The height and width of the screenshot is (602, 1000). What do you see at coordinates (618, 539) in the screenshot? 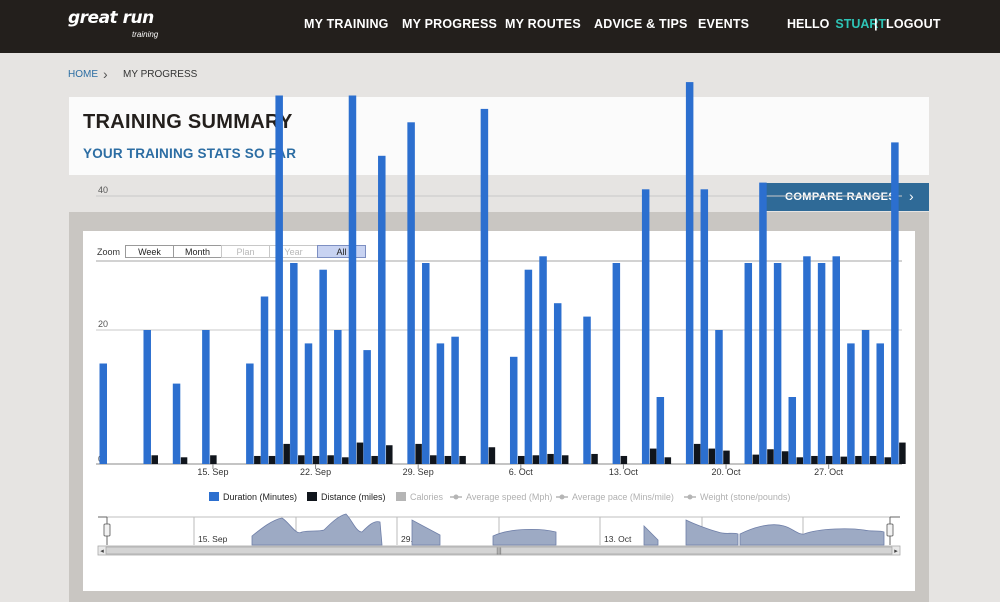
I see `navigator-tick-label: 13. Oct` at bounding box center [618, 539].